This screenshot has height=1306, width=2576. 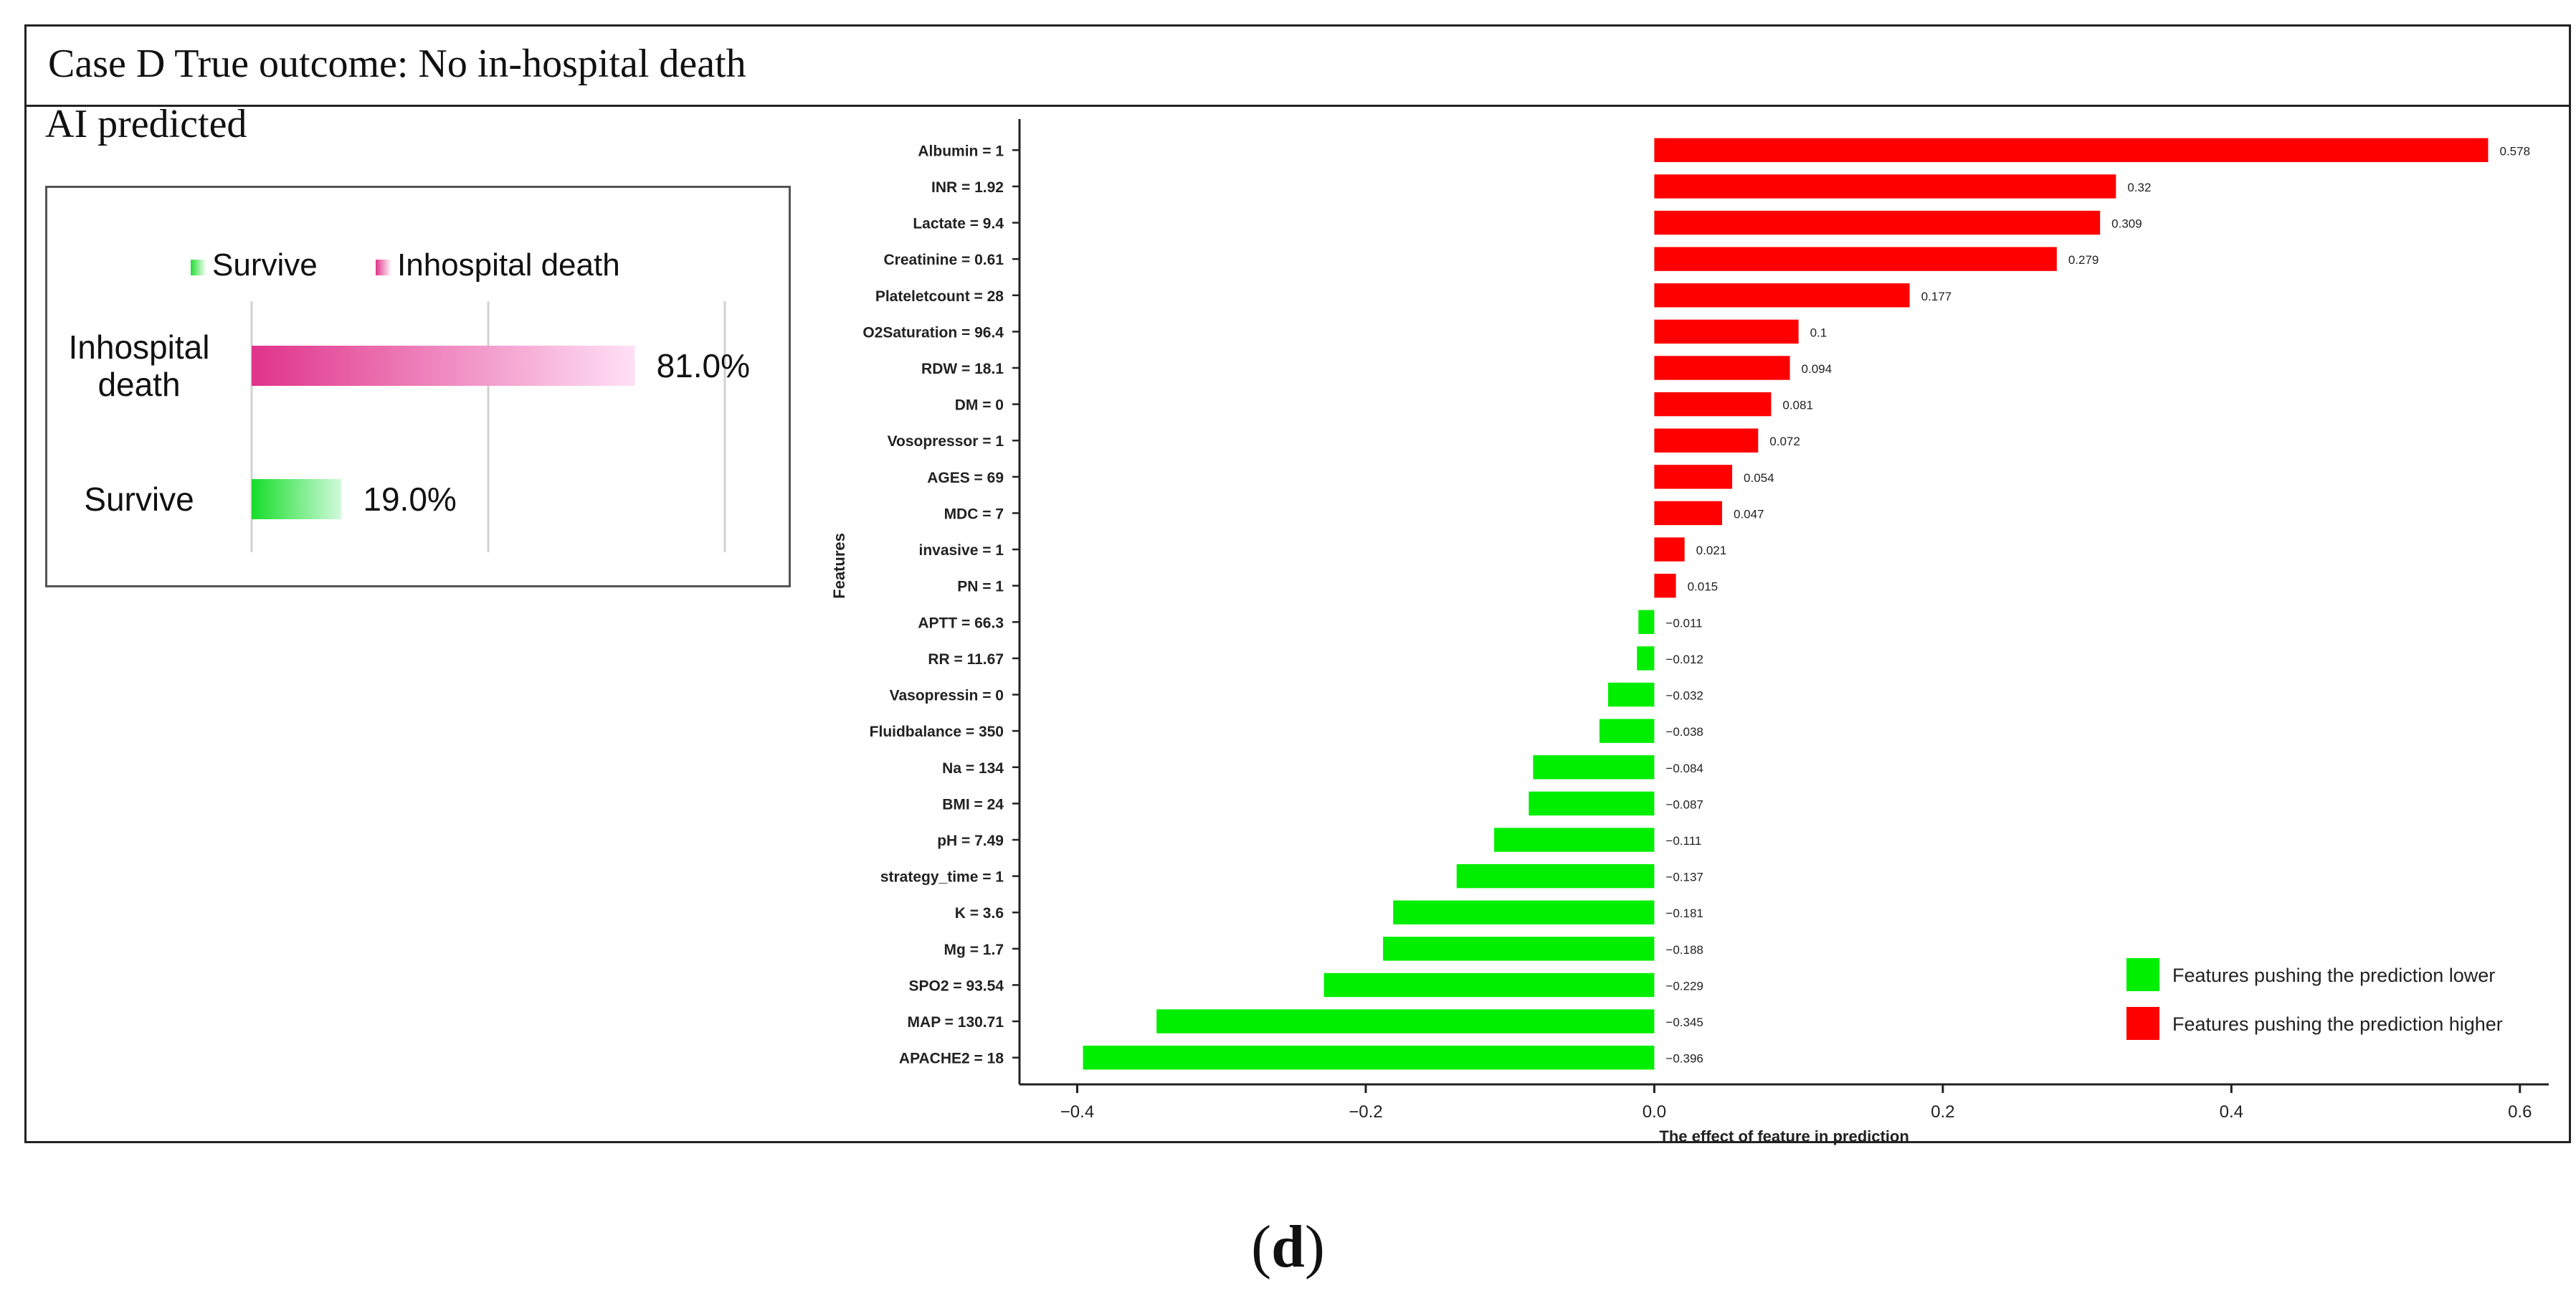 I want to click on value-label-9: 0.054, so click(x=1759, y=478).